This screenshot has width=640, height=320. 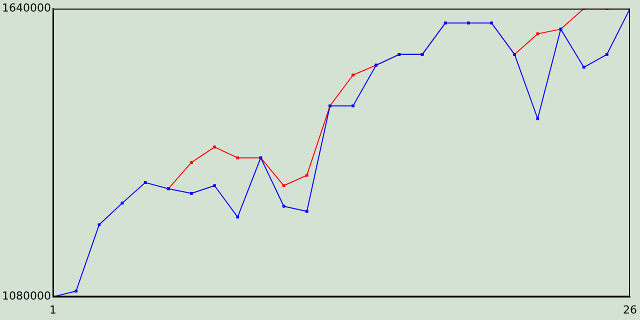 What do you see at coordinates (630, 309) in the screenshot?
I see `x-tick-label: 26` at bounding box center [630, 309].